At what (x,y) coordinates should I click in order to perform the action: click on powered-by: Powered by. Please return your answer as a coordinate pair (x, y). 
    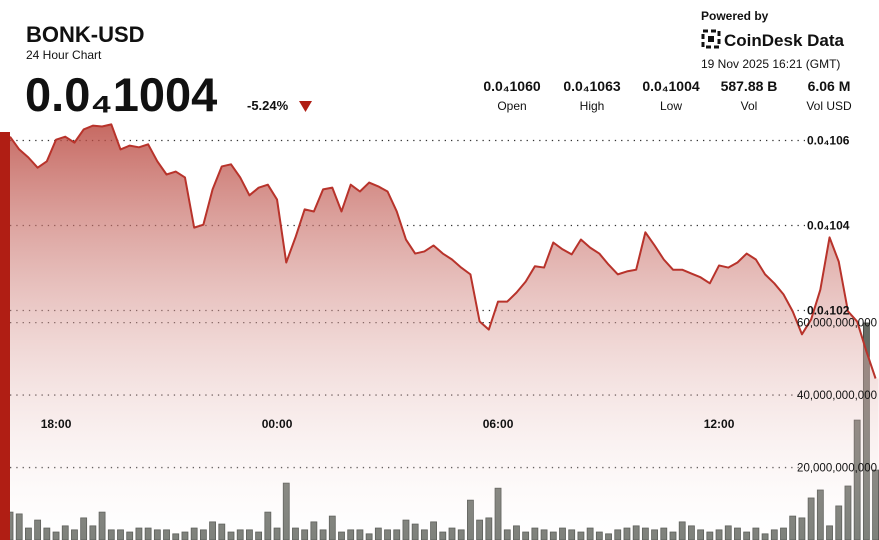
    Looking at the image, I should click on (735, 16).